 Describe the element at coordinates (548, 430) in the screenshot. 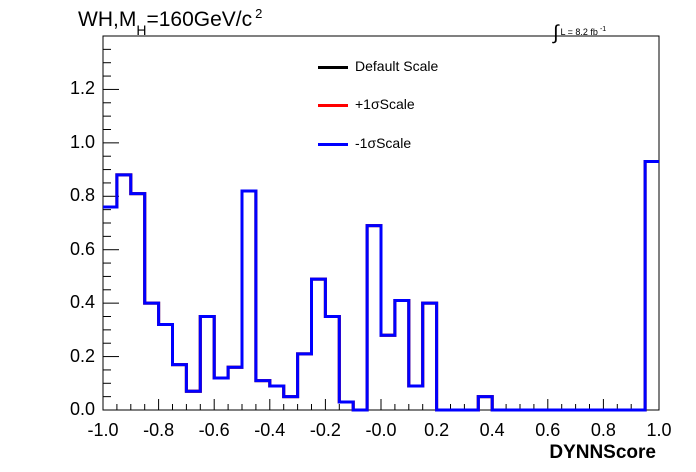

I see `x-tick-label: 0.6` at that location.